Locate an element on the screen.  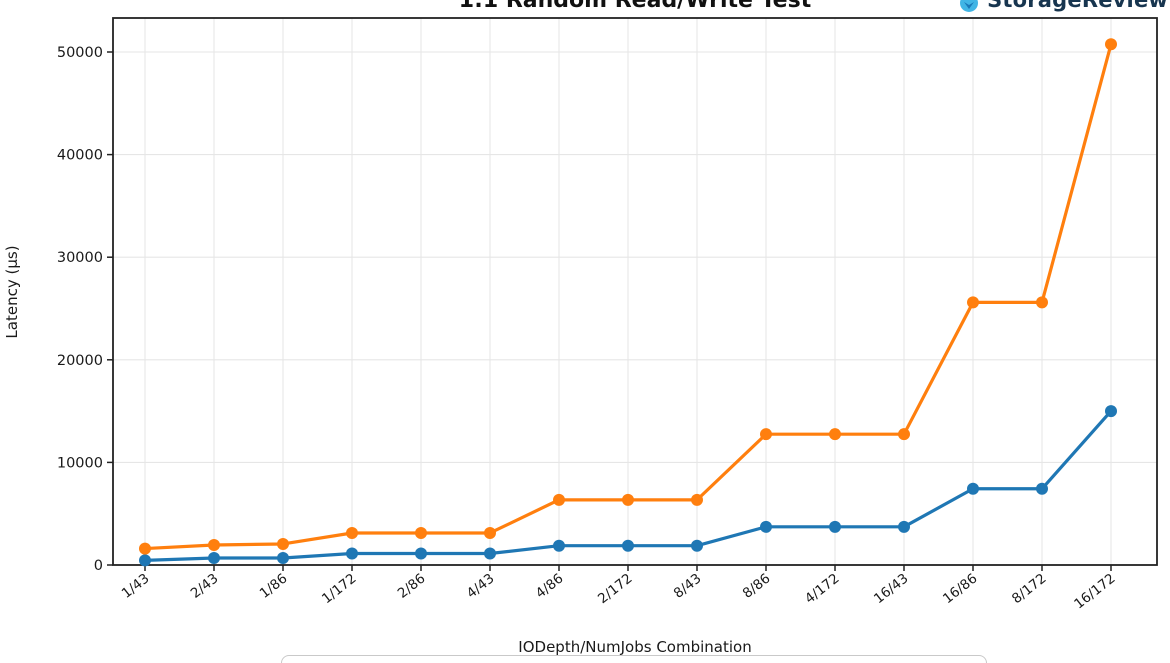
x-tick-label: 8/43 is located at coordinates (688, 586).